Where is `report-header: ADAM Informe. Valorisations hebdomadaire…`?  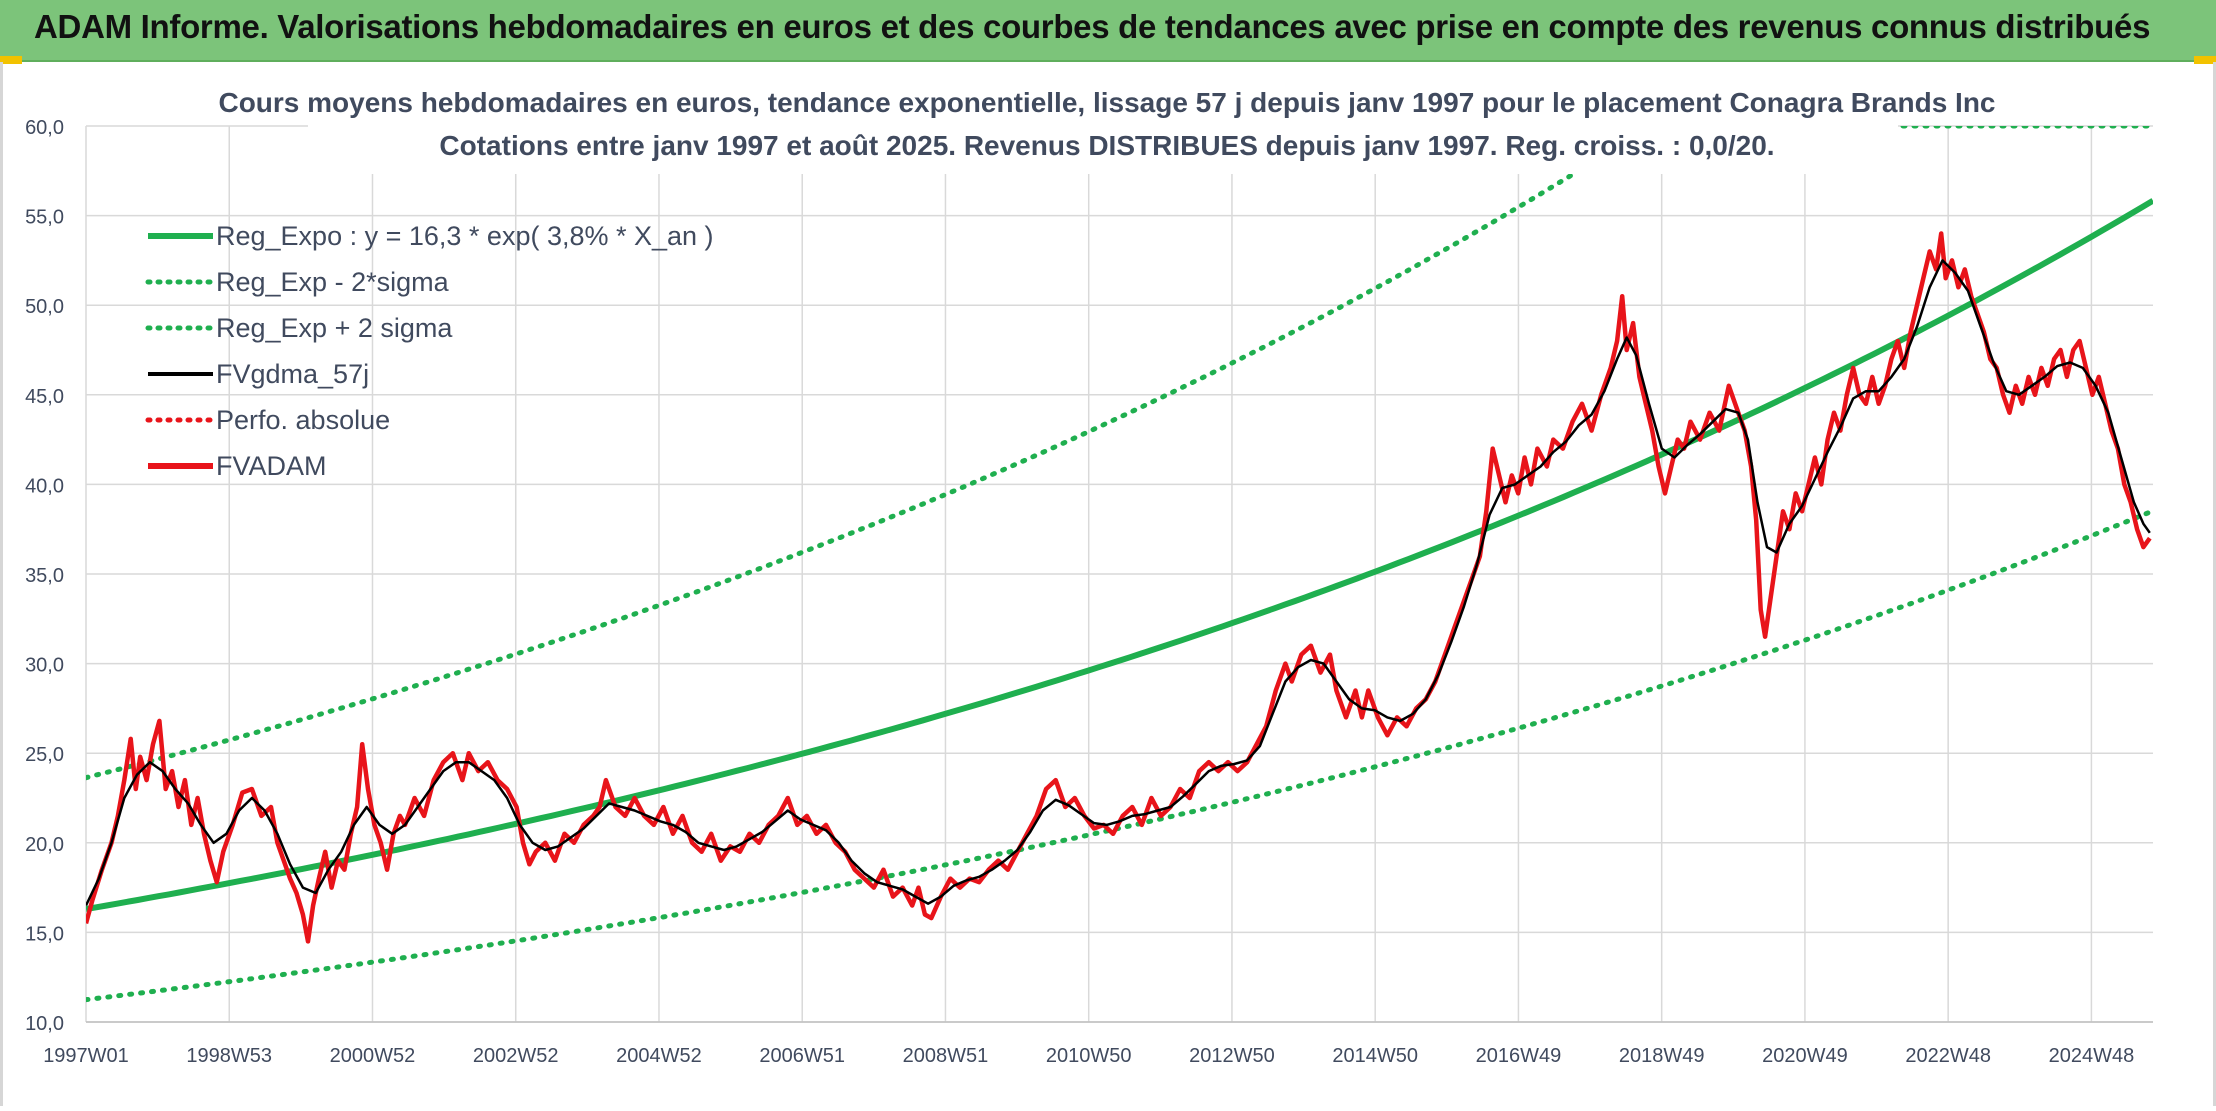 report-header: ADAM Informe. Valorisations hebdomadaire… is located at coordinates (1108, 31).